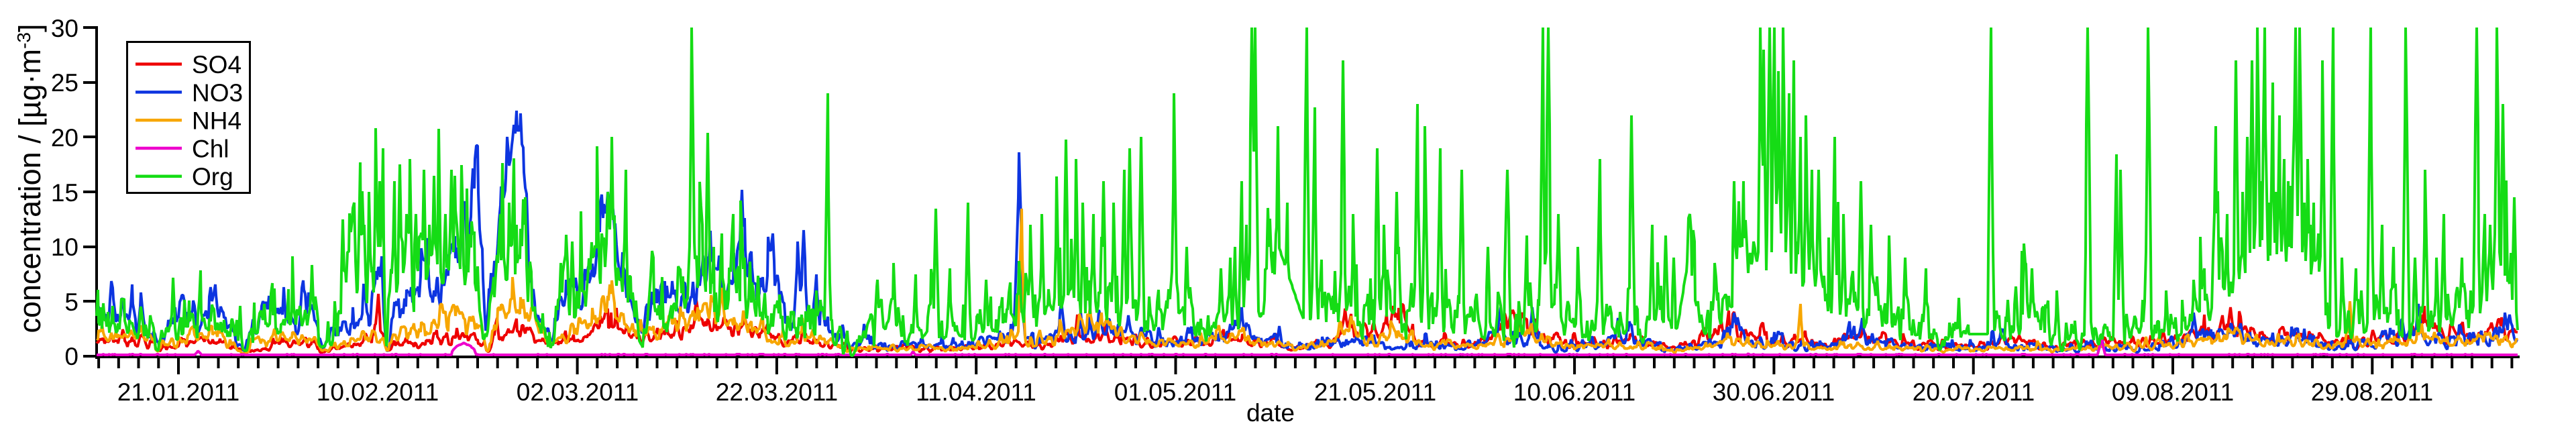 This screenshot has width=2576, height=428. What do you see at coordinates (1175, 392) in the screenshot?
I see `svg-text: 01.05.2011` at bounding box center [1175, 392].